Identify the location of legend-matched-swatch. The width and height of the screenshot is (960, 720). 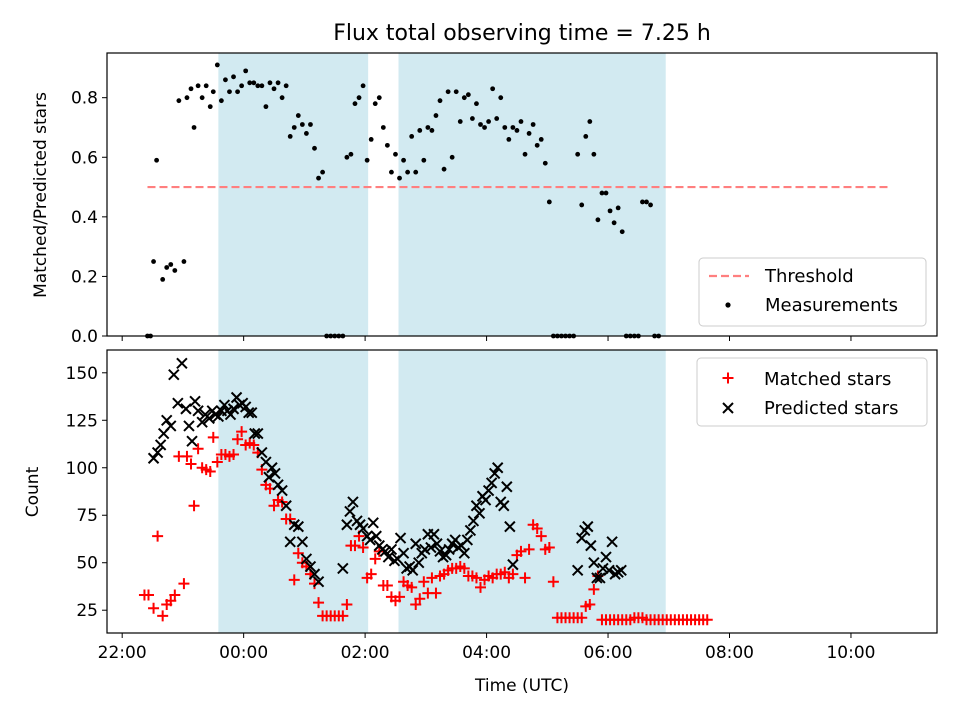
(728, 378).